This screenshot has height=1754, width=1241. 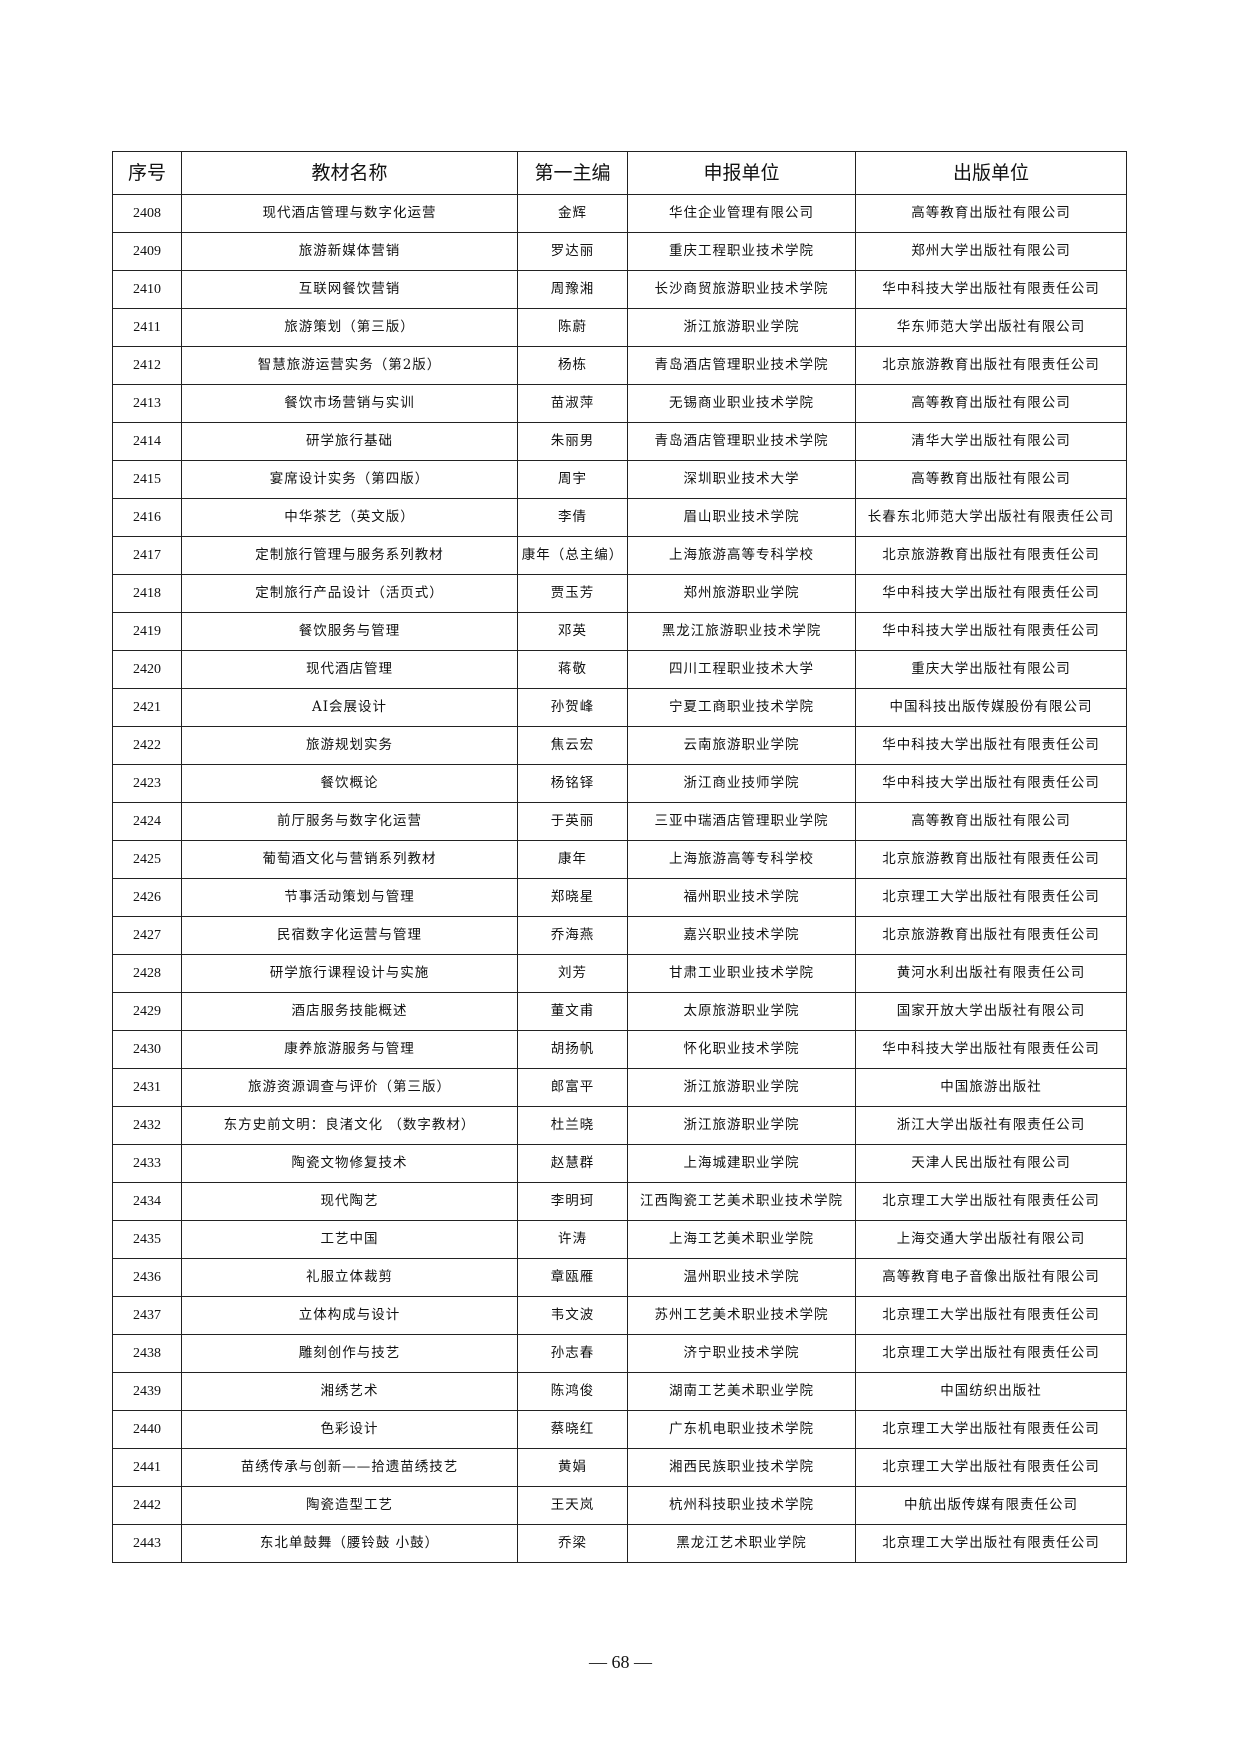 I want to click on table-row: 2440 色彩设计 蔡晓红 广东机电职业技术学院 北京理工大学出版社有限责任公司, so click(x=619, y=1429).